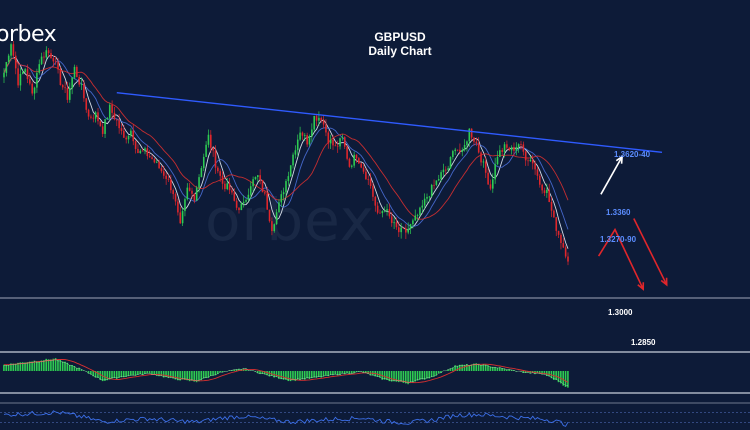 This screenshot has width=750, height=430. What do you see at coordinates (664, 282) in the screenshot?
I see `projection-arrow-down-head` at bounding box center [664, 282].